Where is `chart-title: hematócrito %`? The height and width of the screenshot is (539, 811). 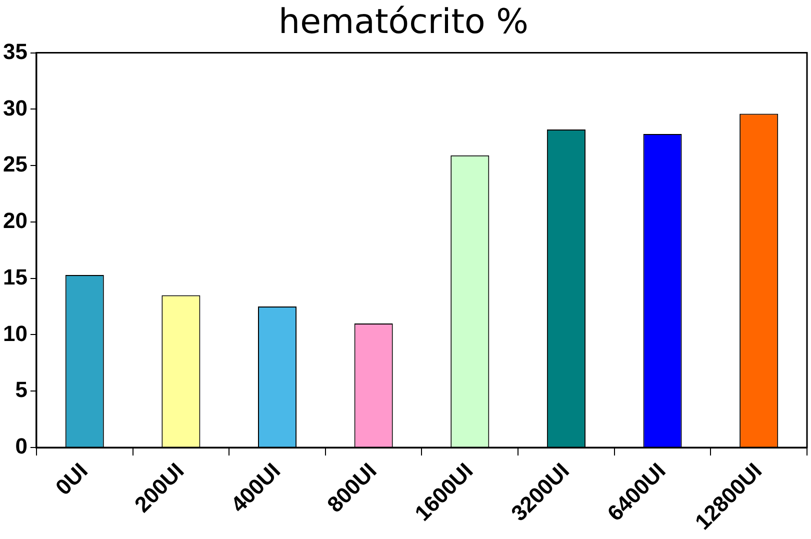
chart-title: hematócrito % is located at coordinates (403, 22).